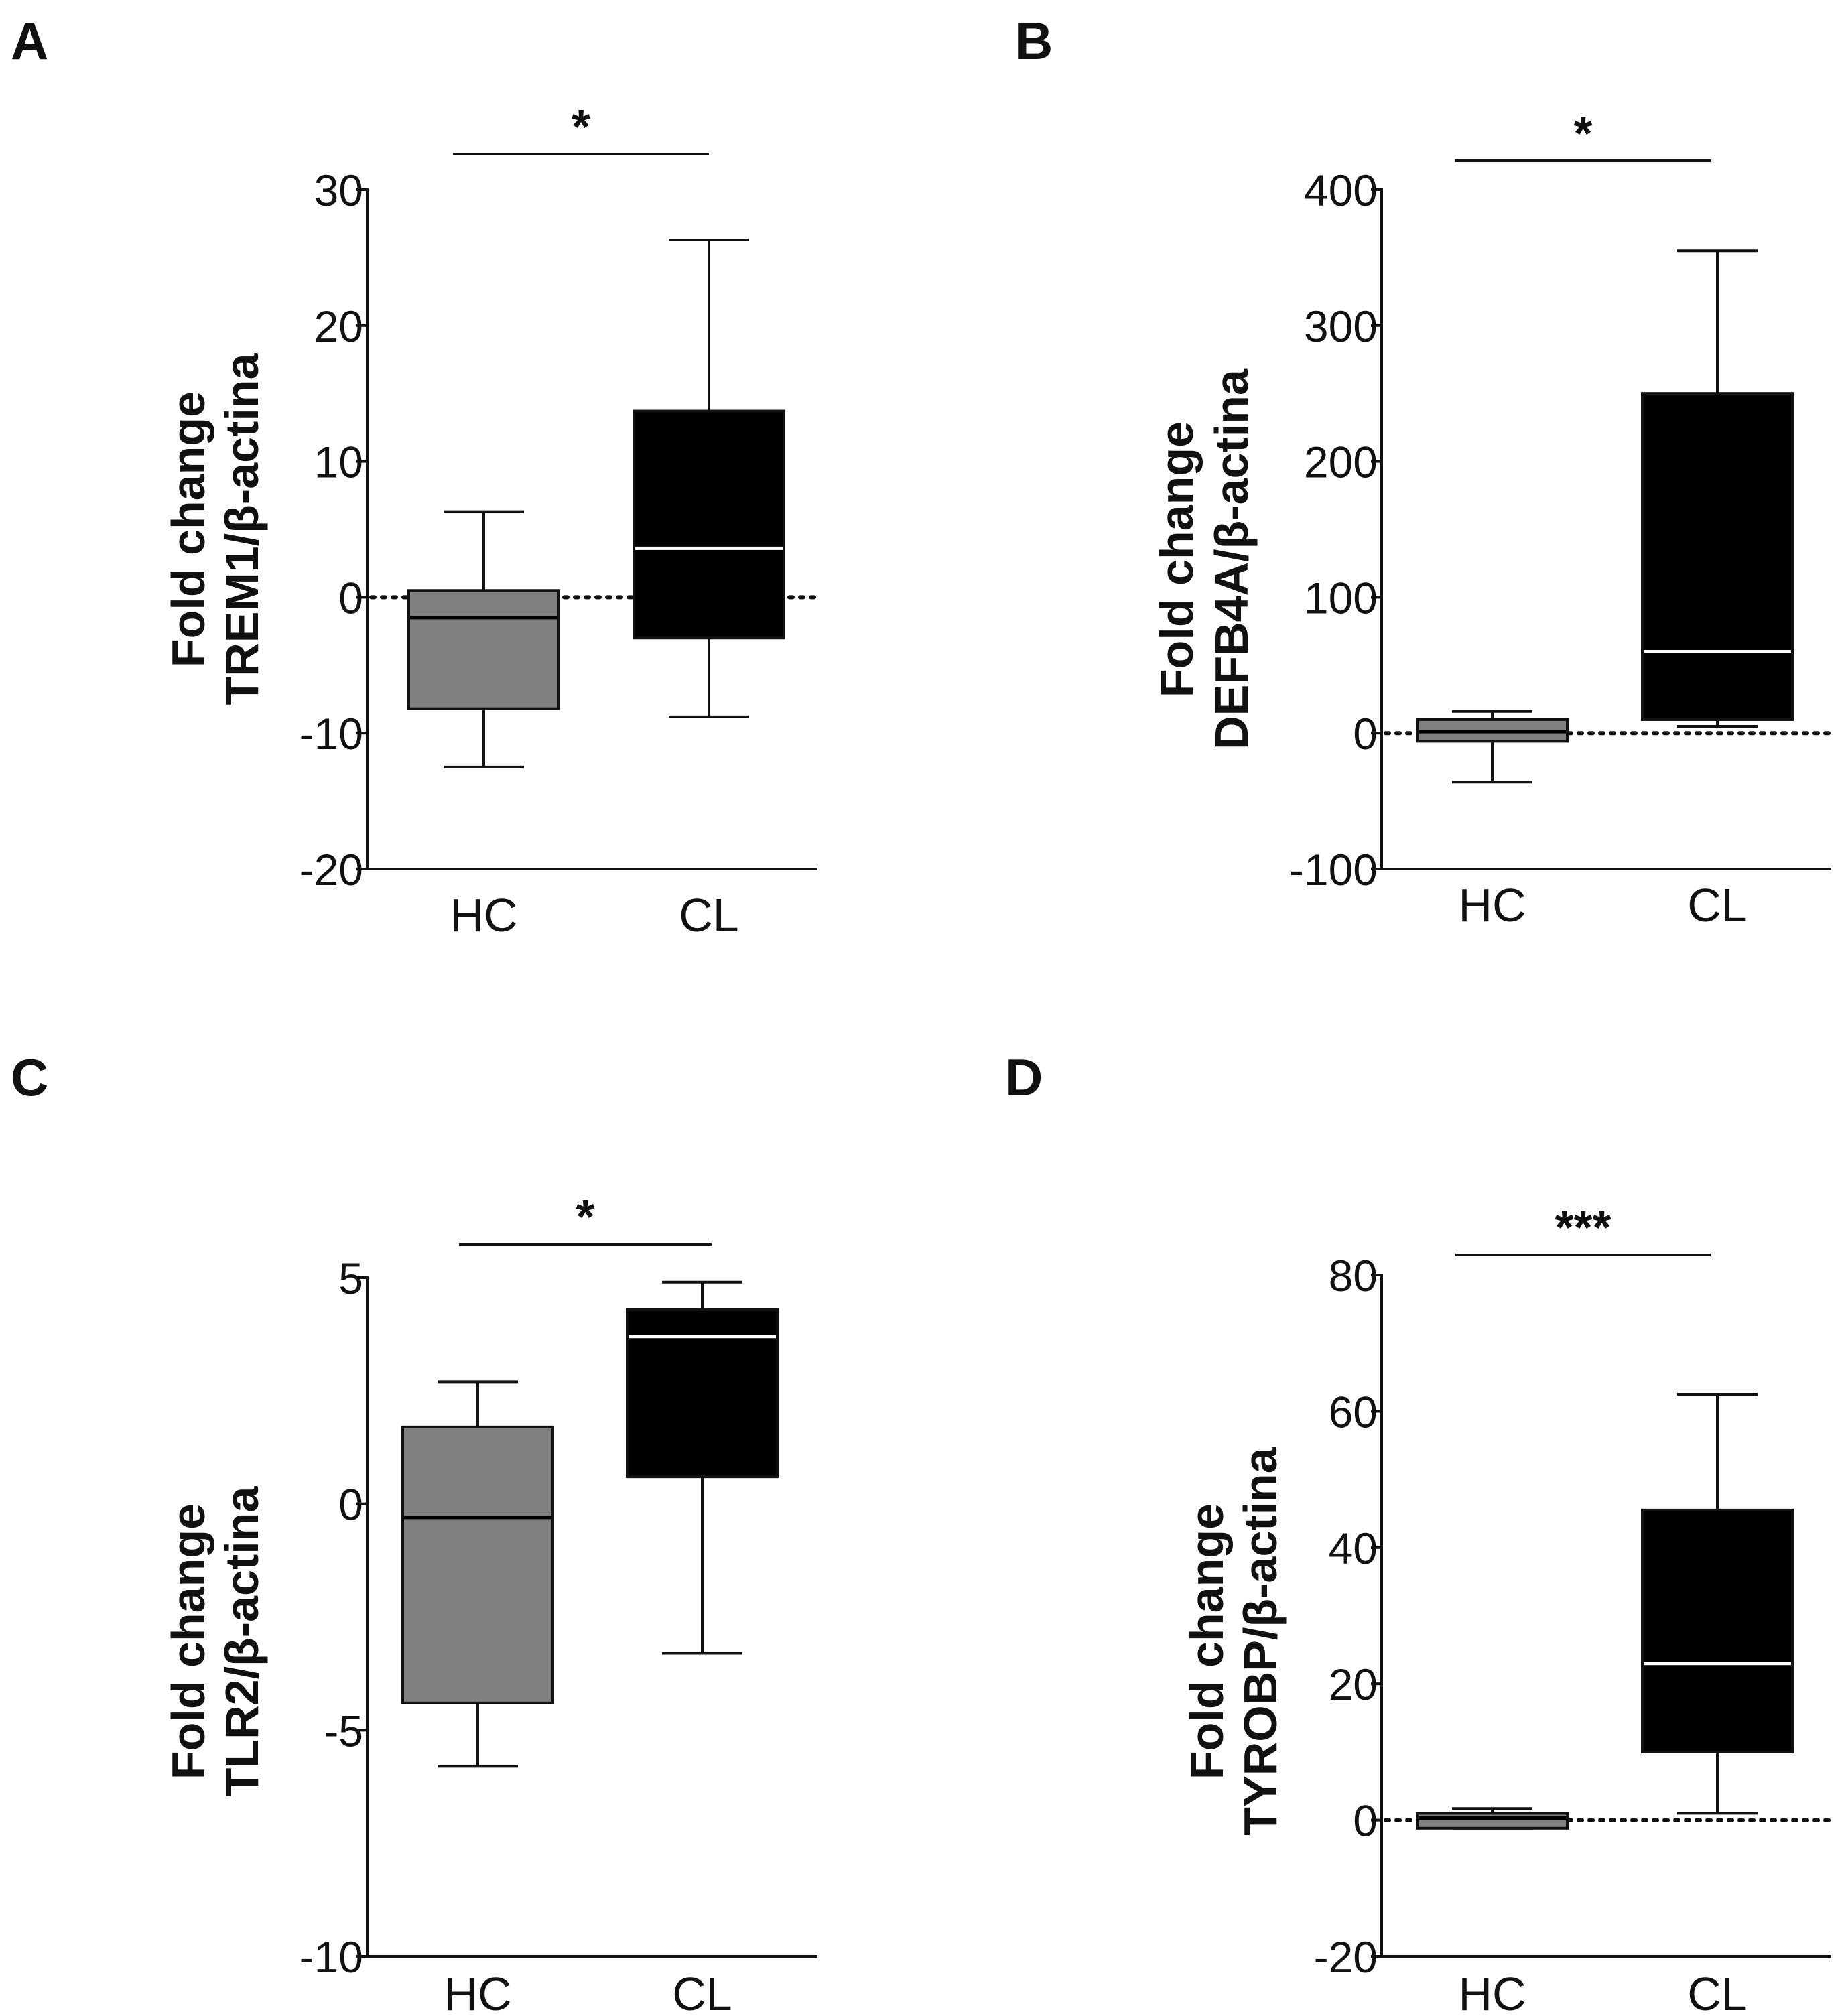  Describe the element at coordinates (338, 326) in the screenshot. I see `panel-a-y-tick-label: 20` at that location.